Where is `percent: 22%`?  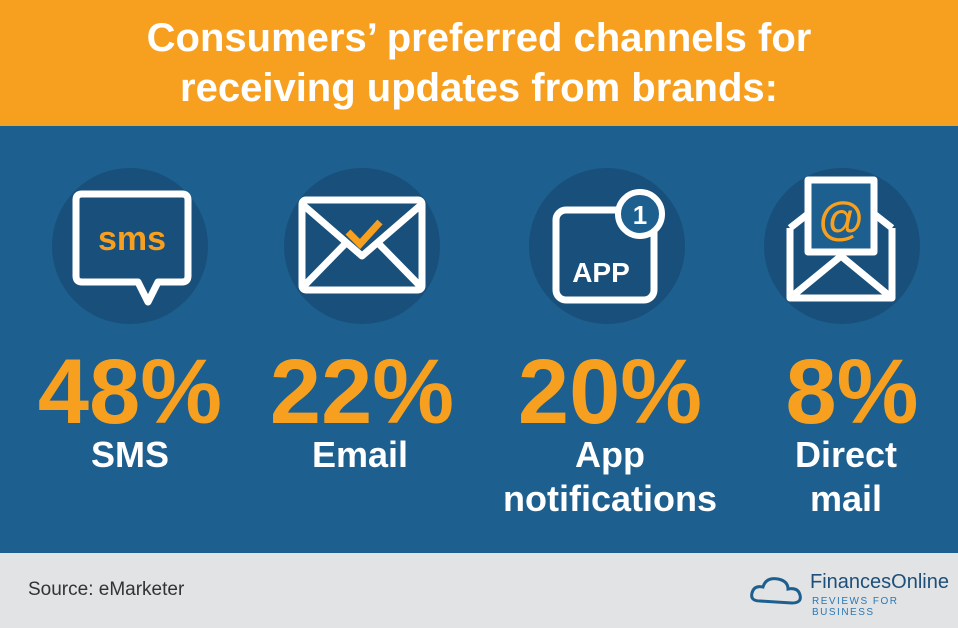
percent: 22% is located at coordinates (362, 392).